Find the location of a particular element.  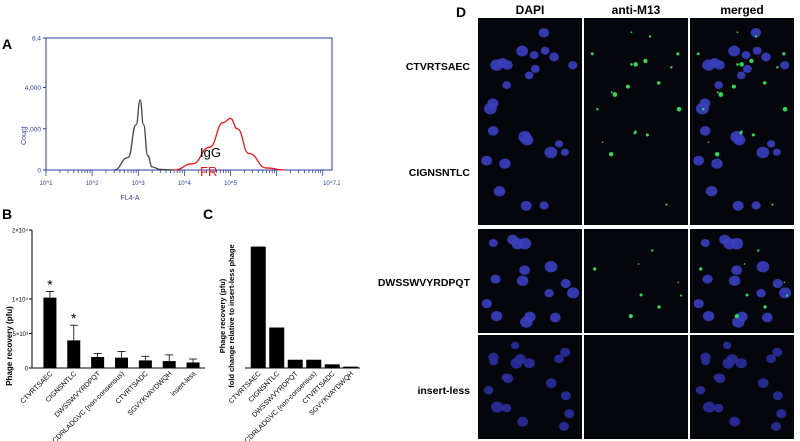

micrograph-dapi-ctvrtsaec is located at coordinates (530, 70).